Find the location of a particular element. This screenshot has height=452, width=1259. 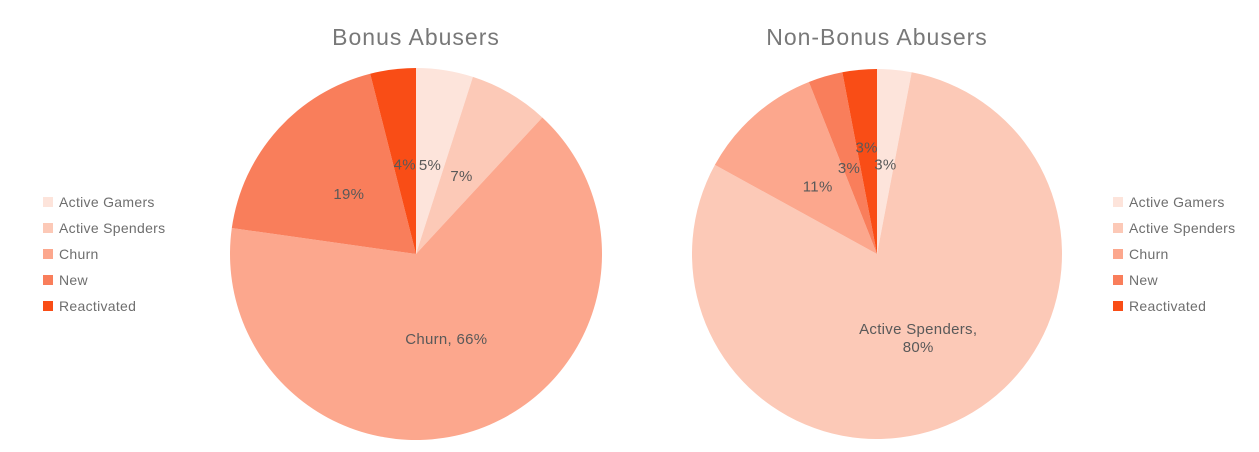

pie-slice-churn is located at coordinates (795, 168).